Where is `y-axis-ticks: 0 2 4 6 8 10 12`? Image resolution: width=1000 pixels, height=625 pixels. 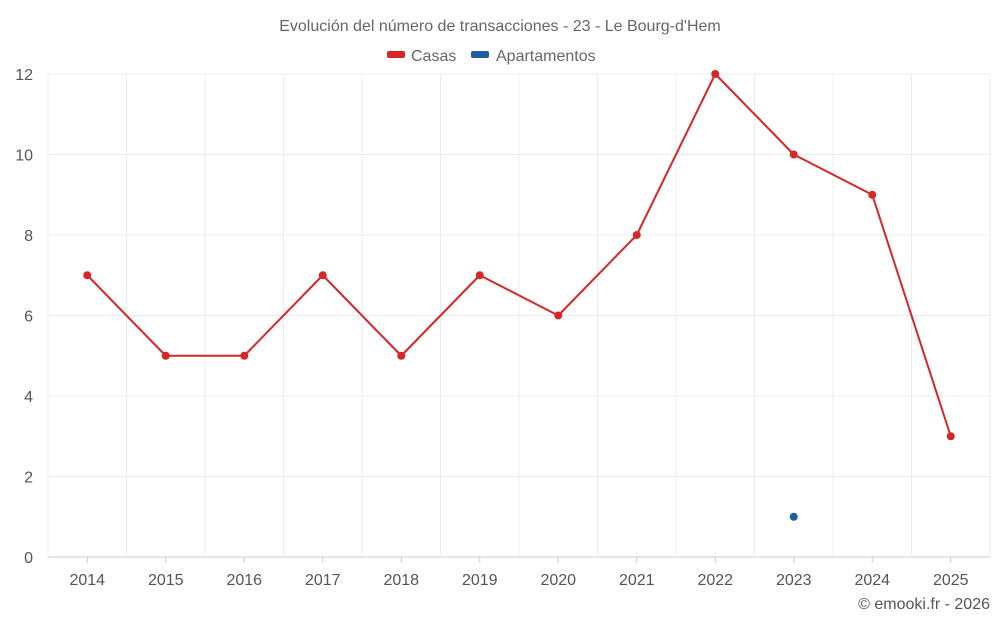
y-axis-ticks: 0 2 4 6 8 10 12 is located at coordinates (24, 317).